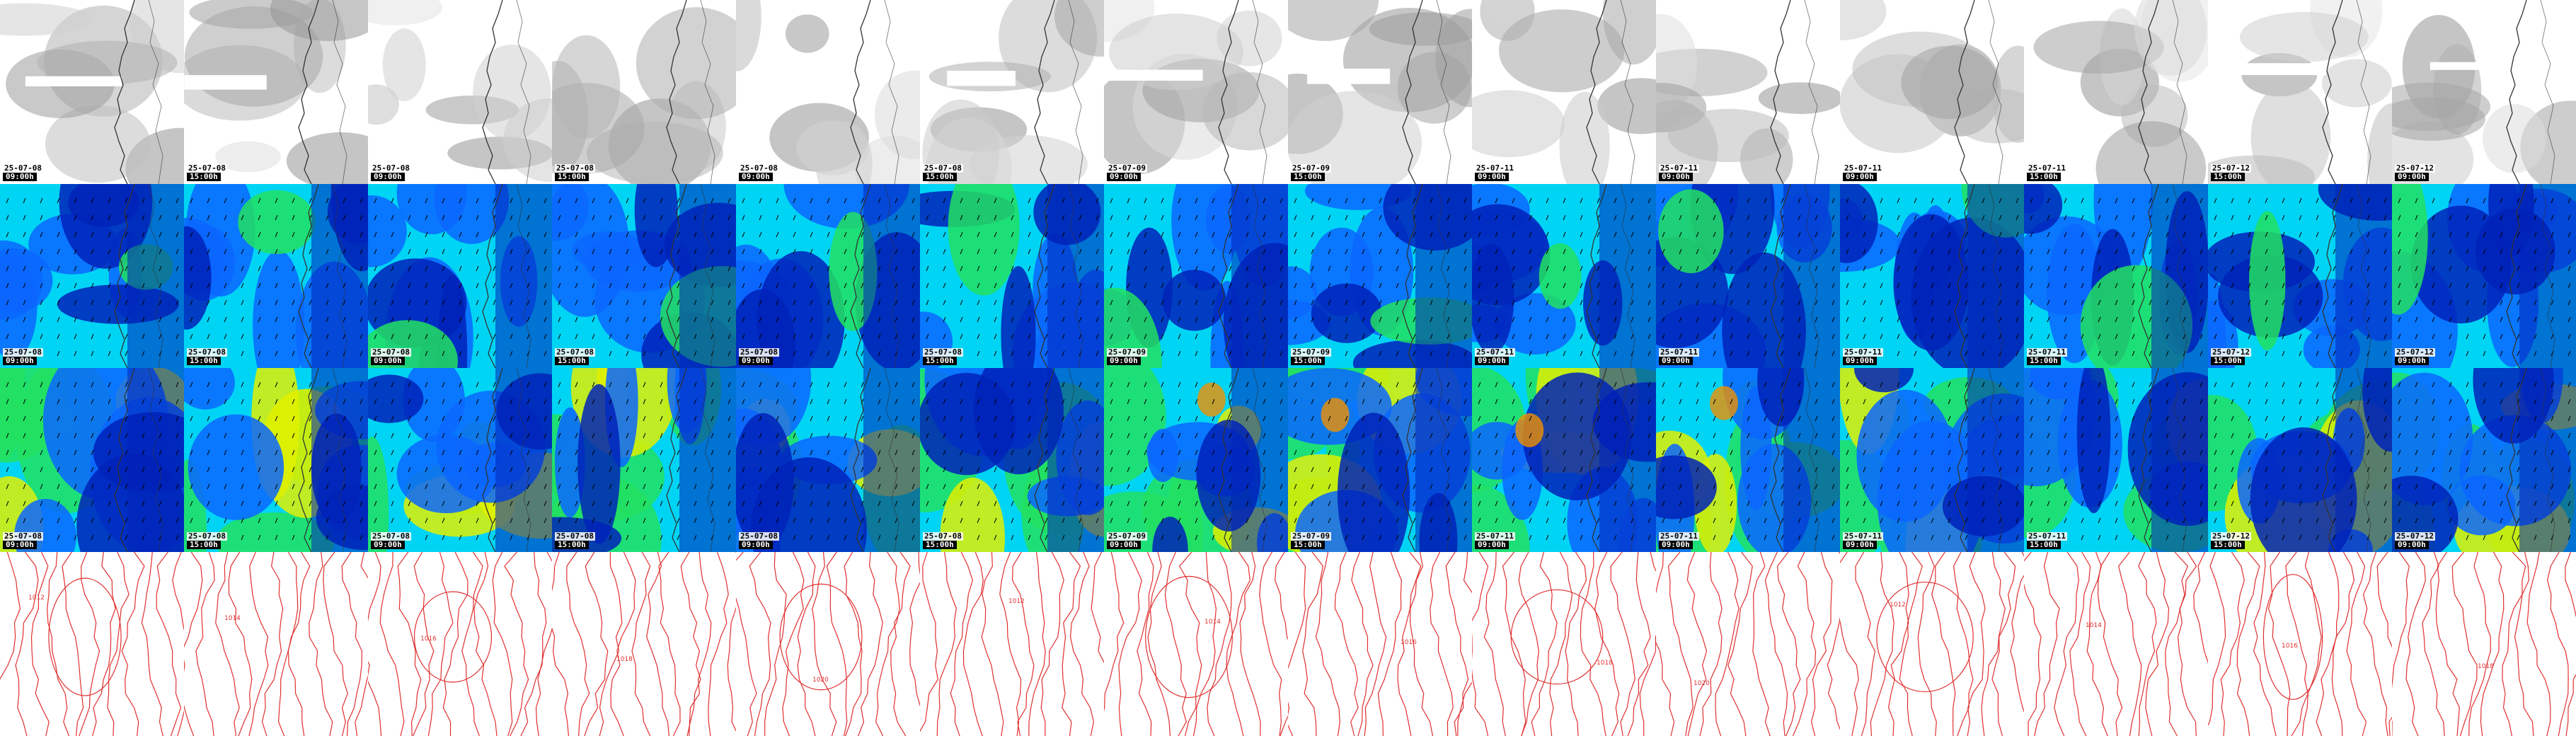  What do you see at coordinates (1127, 356) in the screenshot?
I see `frame-timestamp: 25-07-09 09:00h` at bounding box center [1127, 356].